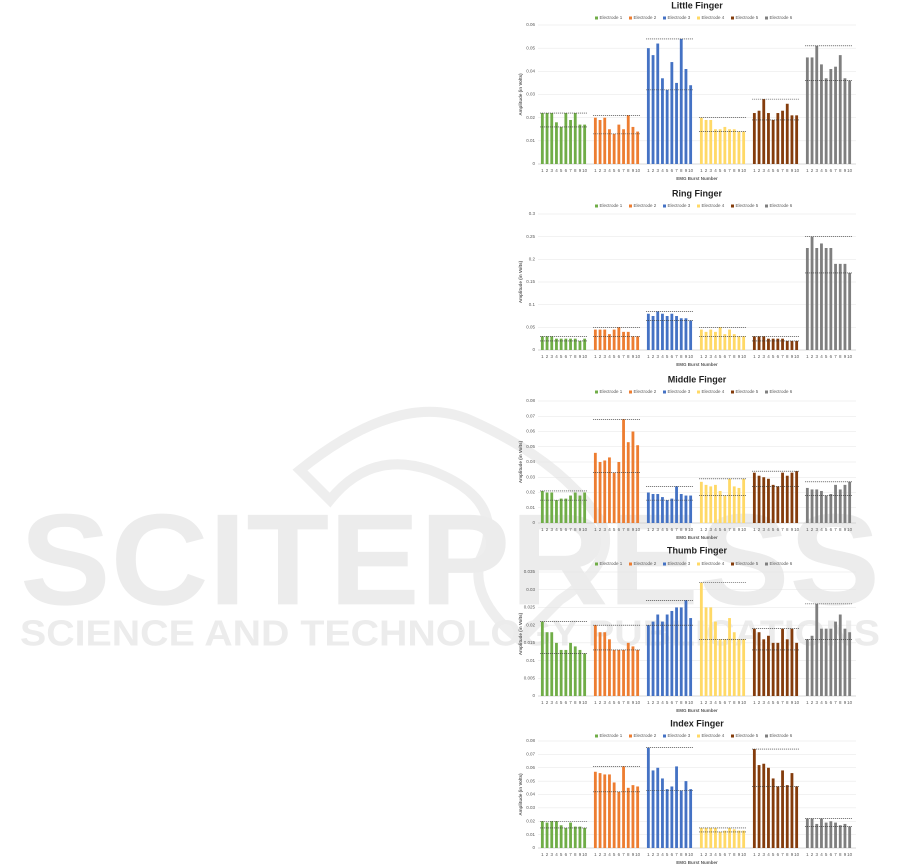 Image resolution: width=901 pixels, height=866 pixels. What do you see at coordinates (781, 17) in the screenshot?
I see `legend-label: Electrode 6` at bounding box center [781, 17].